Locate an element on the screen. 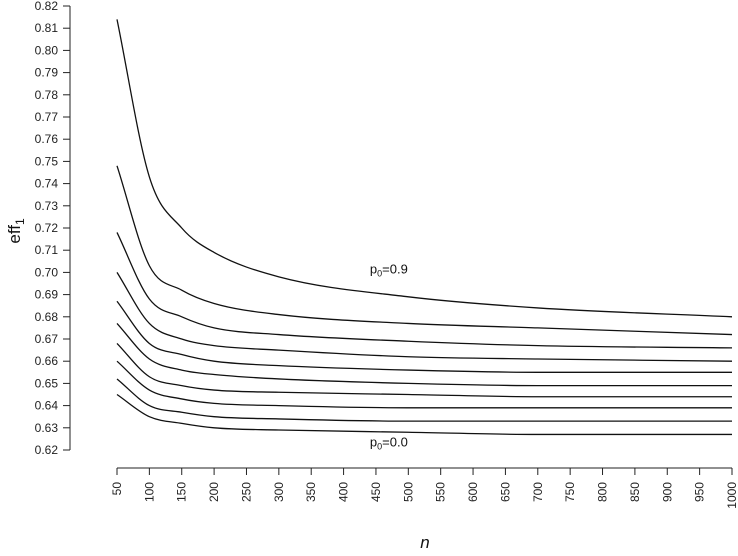 The height and width of the screenshot is (556, 738). x-tick-label: 300 is located at coordinates (279, 492).